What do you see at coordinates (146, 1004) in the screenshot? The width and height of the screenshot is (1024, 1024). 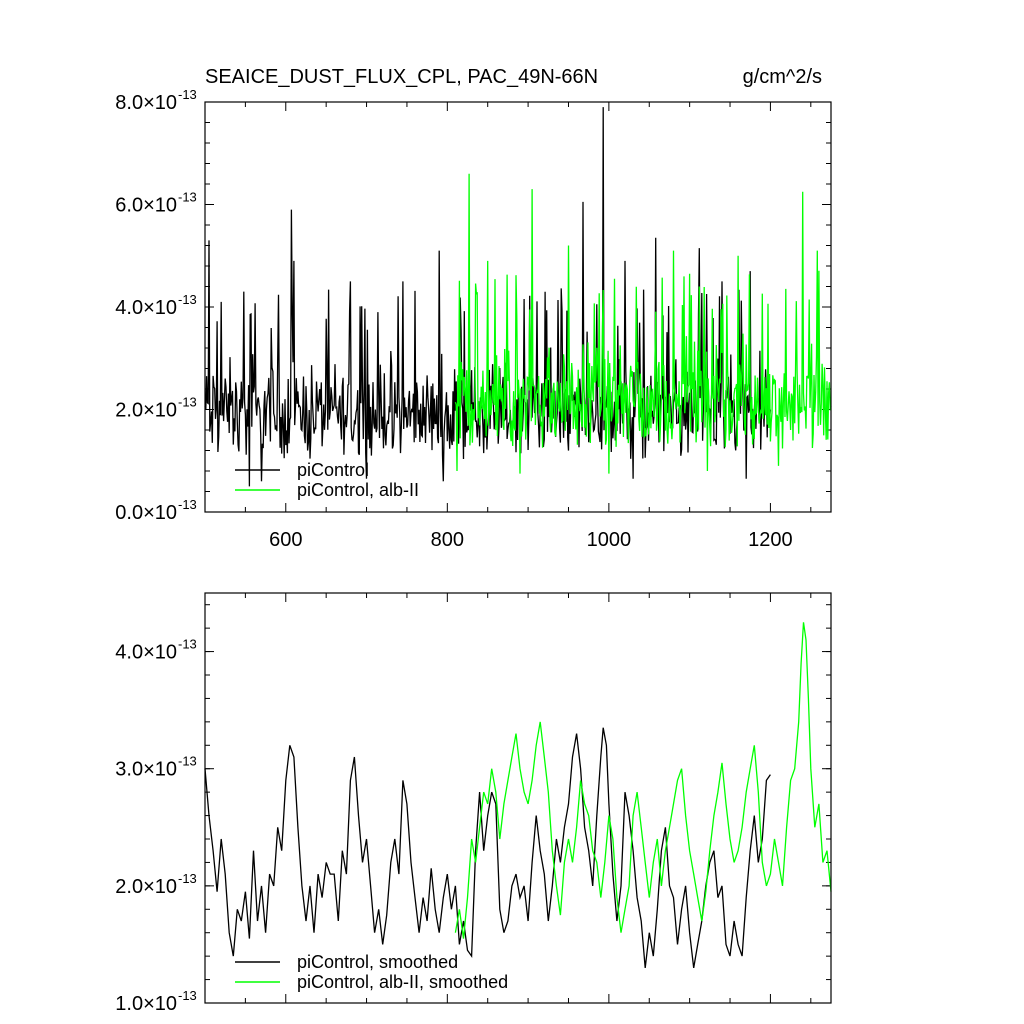 I see `y-tick-label: 1.0×10` at bounding box center [146, 1004].